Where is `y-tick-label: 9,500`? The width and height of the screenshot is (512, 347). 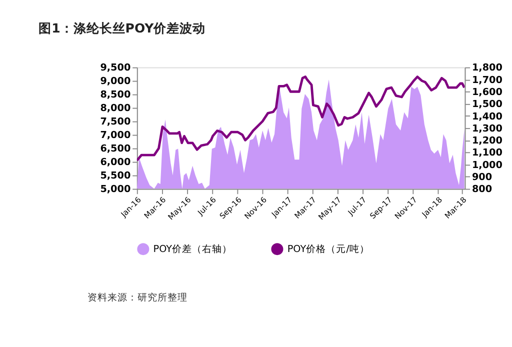
y-tick-label: 9,500 is located at coordinates (115, 68).